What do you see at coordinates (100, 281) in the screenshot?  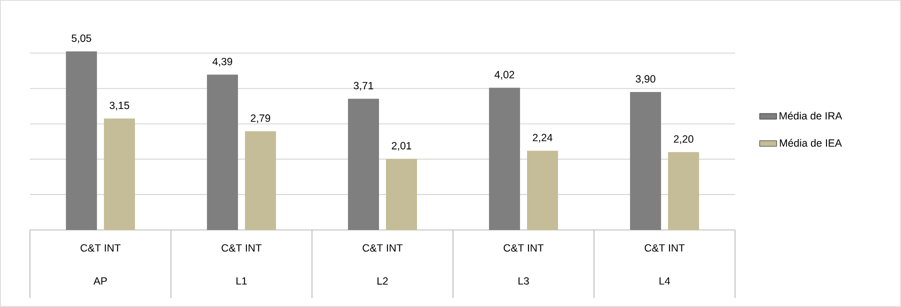 I see `x-tick-label: AP` at bounding box center [100, 281].